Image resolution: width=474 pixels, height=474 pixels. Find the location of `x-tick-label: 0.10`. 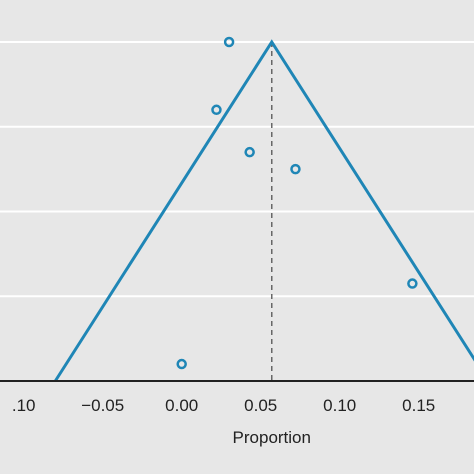

x-tick-label: 0.10 is located at coordinates (339, 405).